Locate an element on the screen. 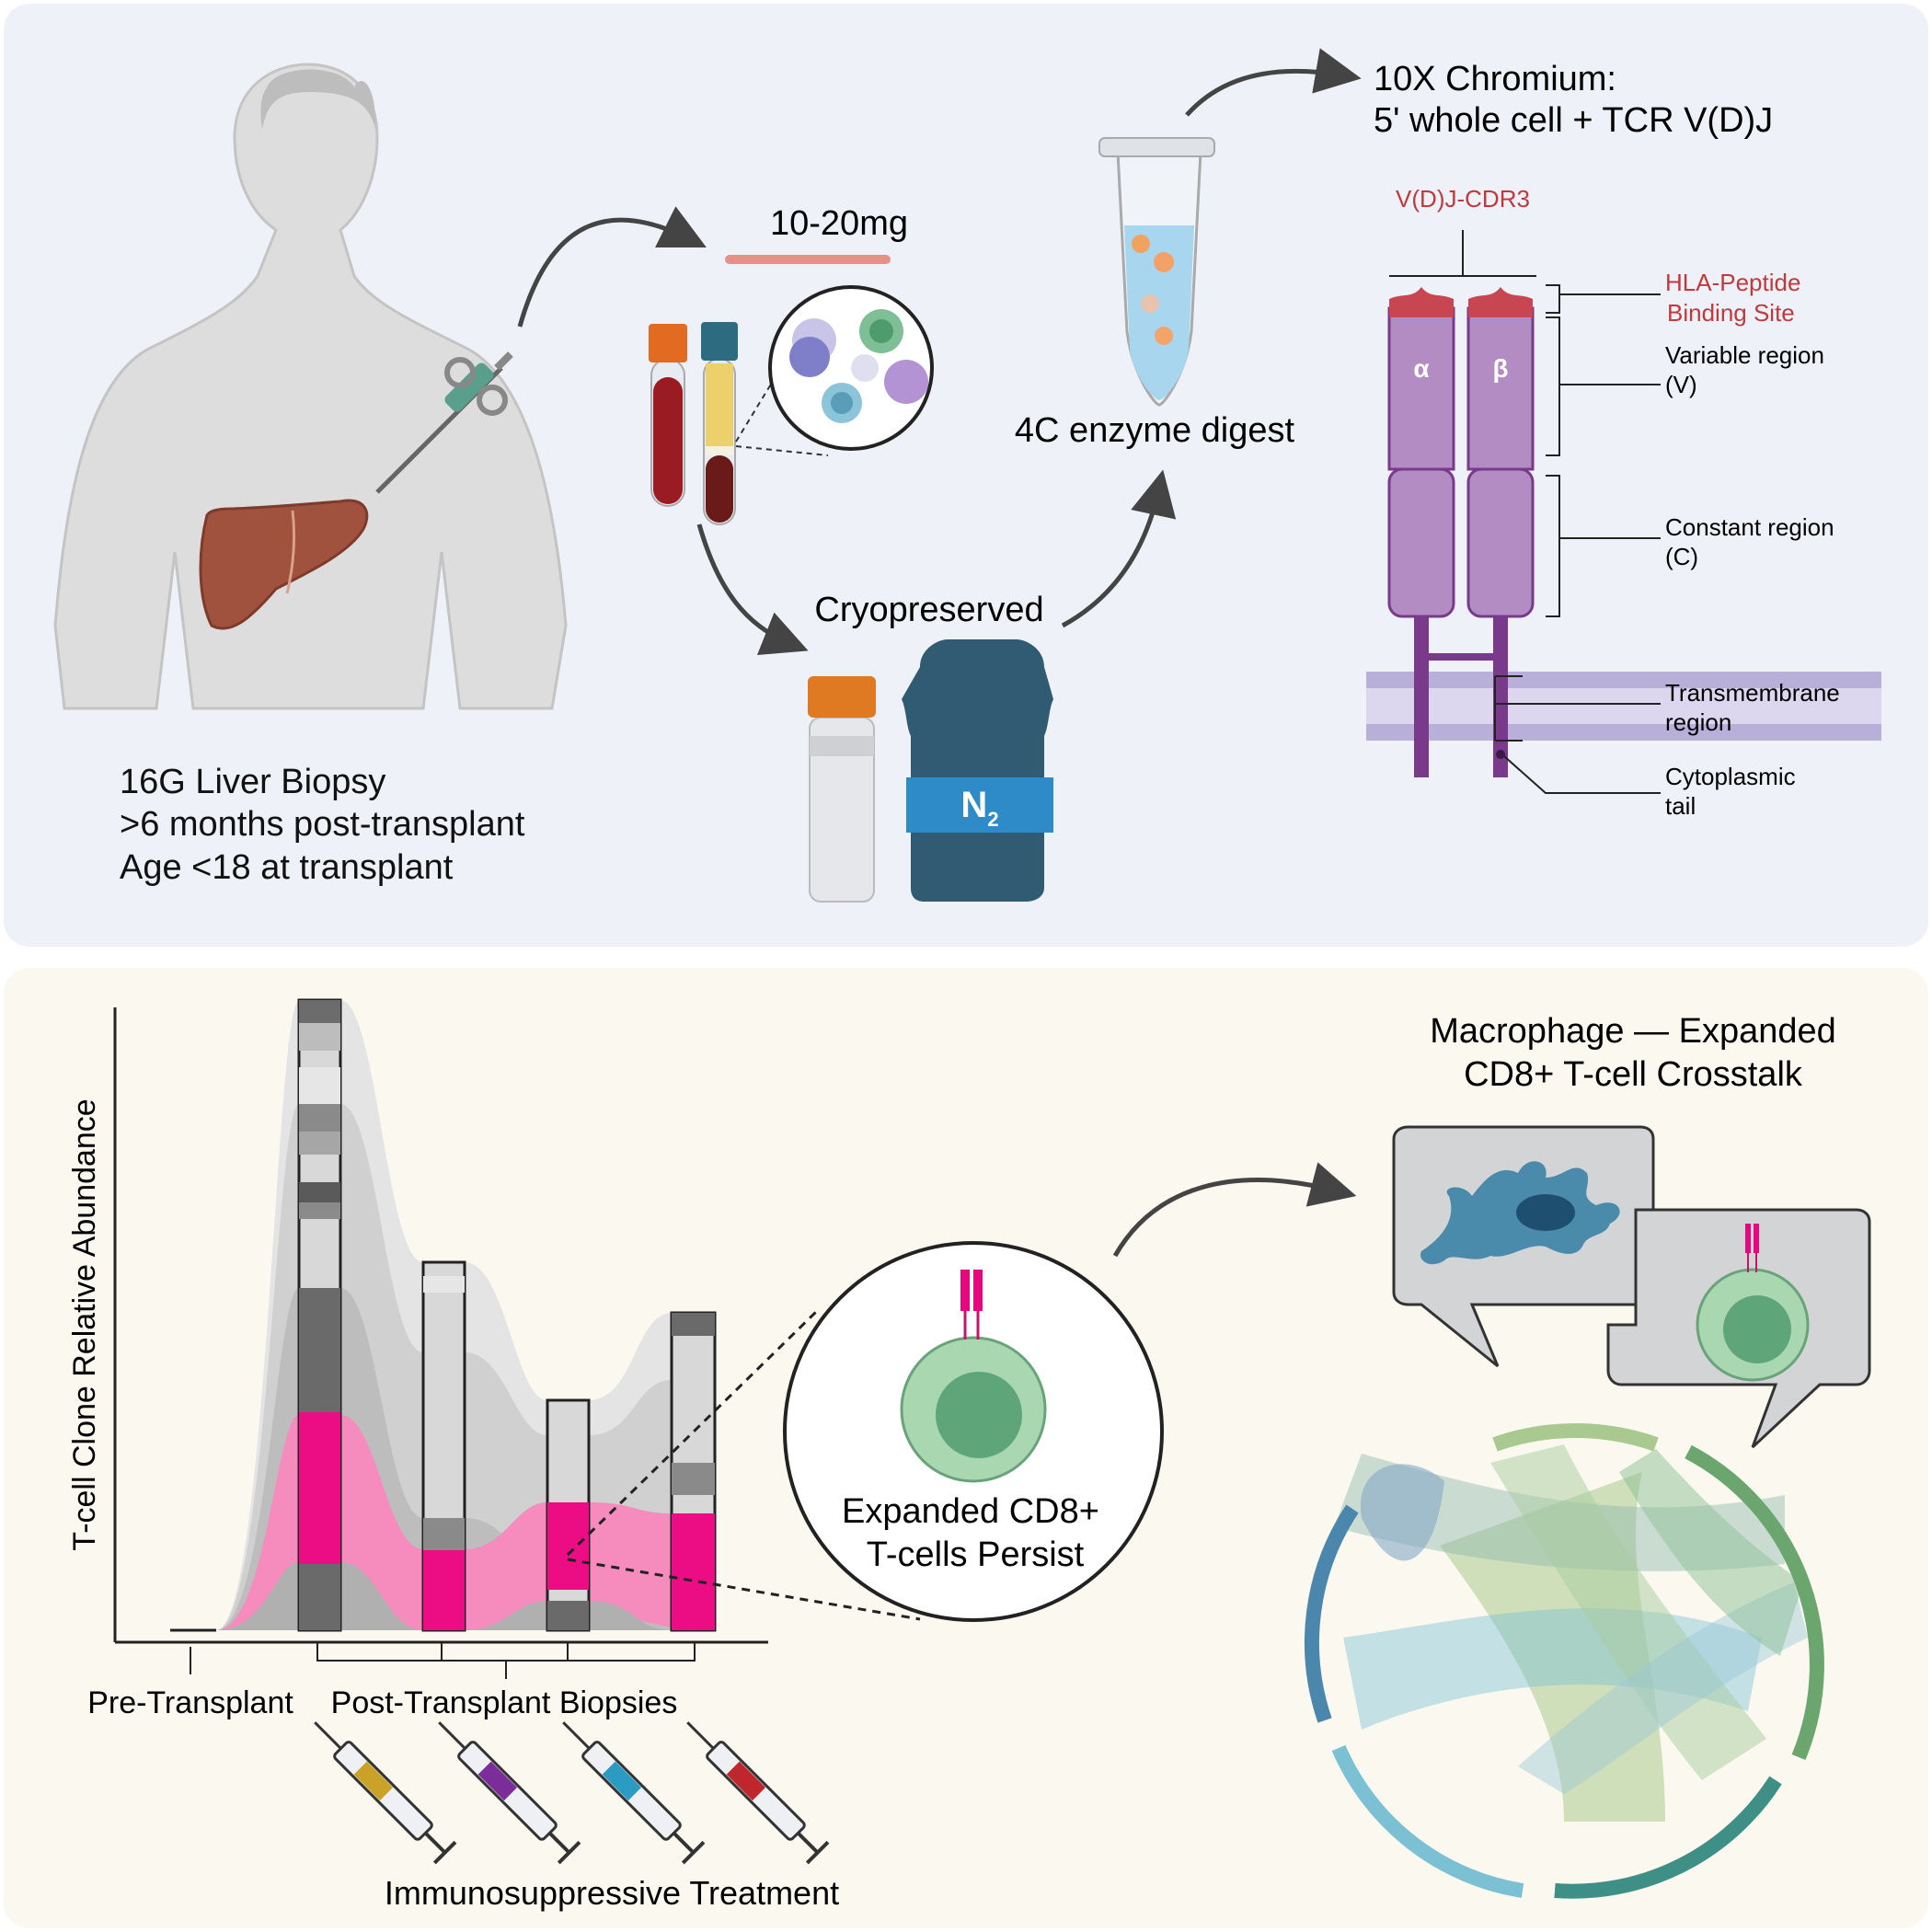 The height and width of the screenshot is (1932, 1932). biopsy-line: Age <18 at transplant is located at coordinates (287, 867).